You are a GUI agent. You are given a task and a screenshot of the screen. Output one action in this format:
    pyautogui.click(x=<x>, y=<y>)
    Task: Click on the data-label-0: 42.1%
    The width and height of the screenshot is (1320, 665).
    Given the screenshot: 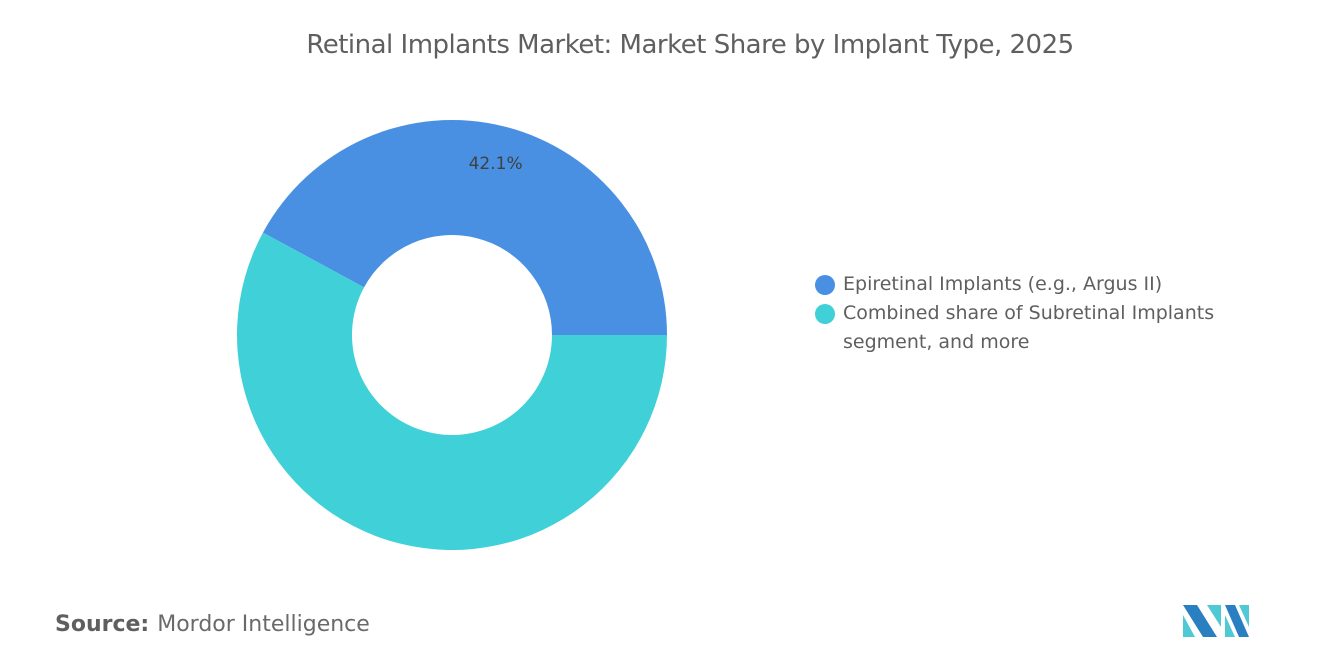 What is the action you would take?
    pyautogui.click(x=496, y=164)
    